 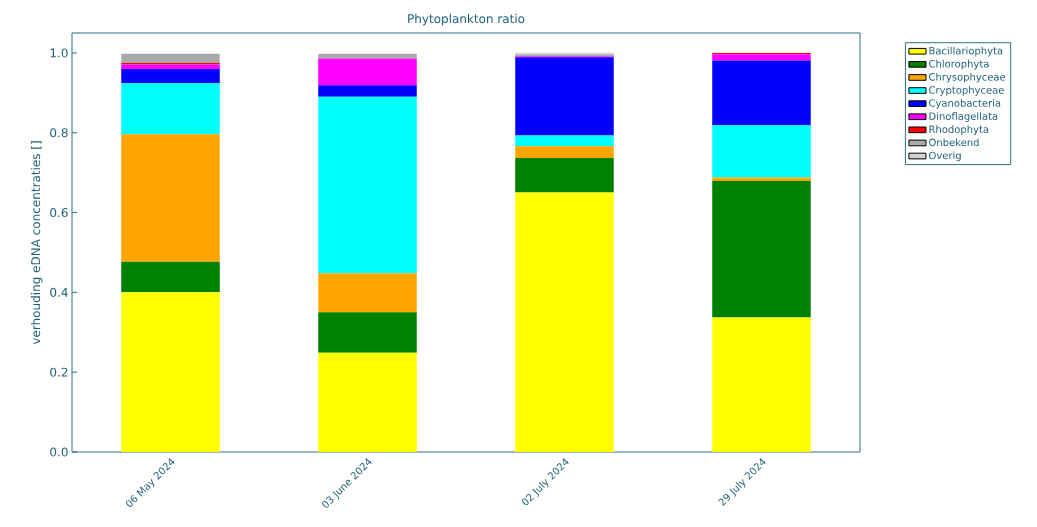 I want to click on y-tick-label: 0.2, so click(x=59, y=372).